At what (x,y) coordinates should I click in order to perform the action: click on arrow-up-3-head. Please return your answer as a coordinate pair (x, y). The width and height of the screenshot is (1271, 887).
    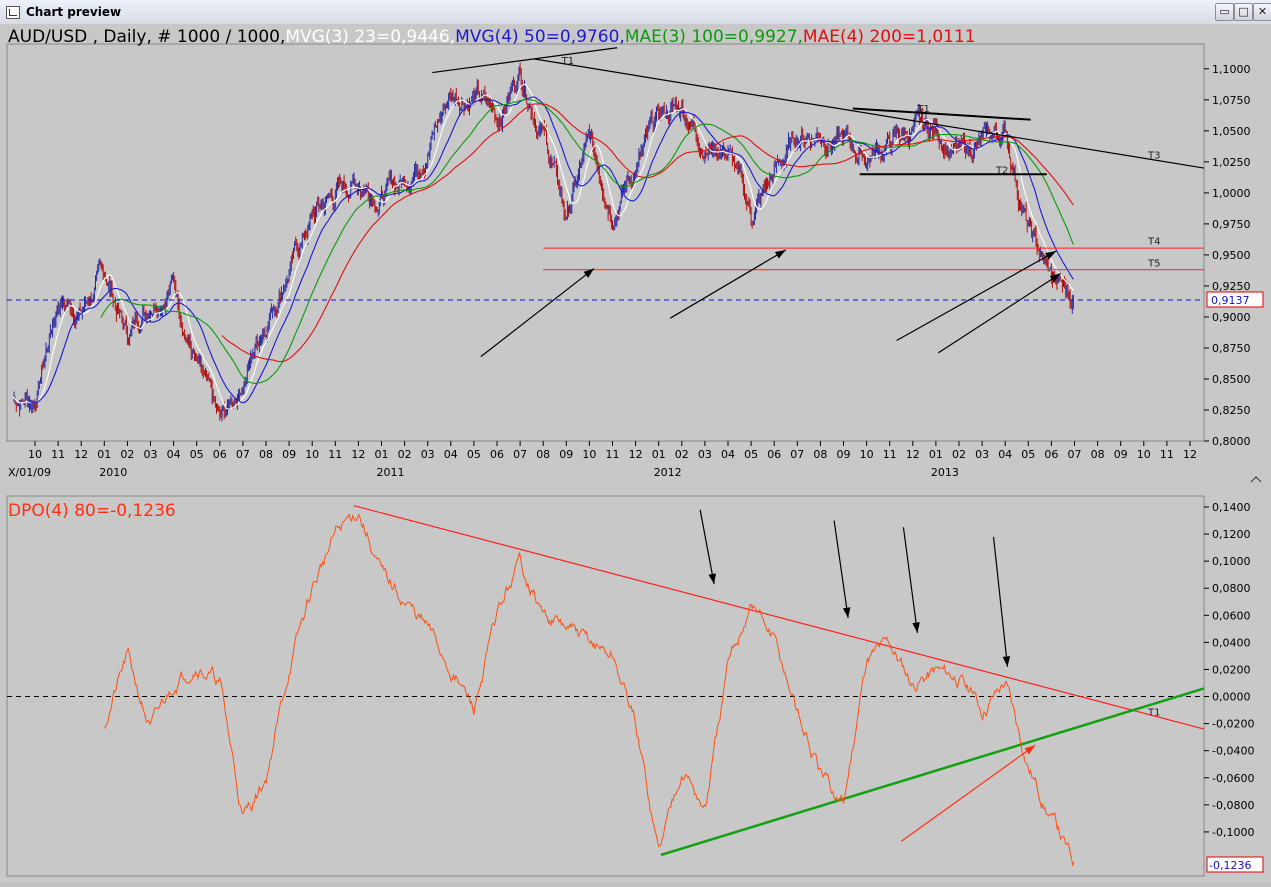
    Looking at the image, I should click on (1051, 255).